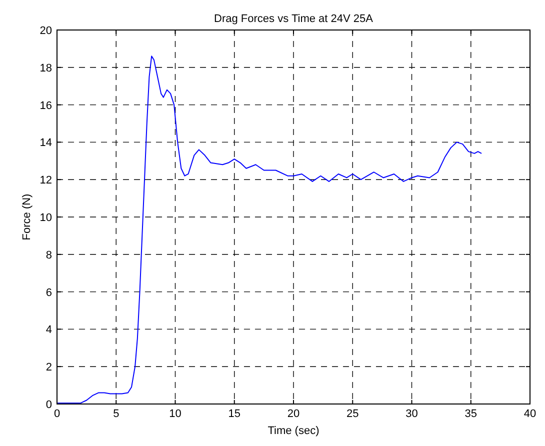 This screenshot has width=545, height=446. Describe the element at coordinates (175, 414) in the screenshot. I see `x-tick-label: 10` at that location.